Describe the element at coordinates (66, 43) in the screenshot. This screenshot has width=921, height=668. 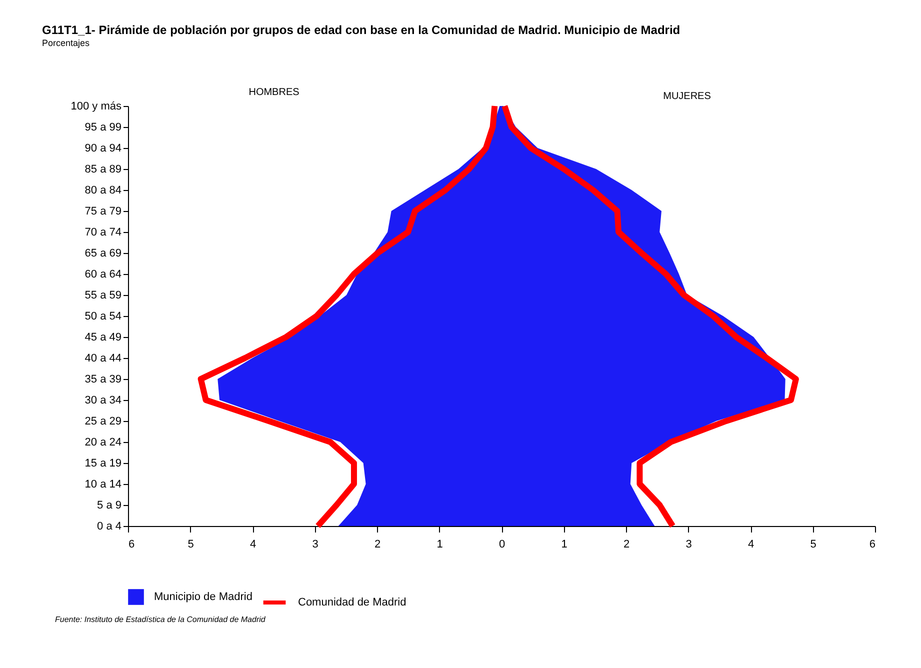
I see `chart-subtitle: Porcentajes` at that location.